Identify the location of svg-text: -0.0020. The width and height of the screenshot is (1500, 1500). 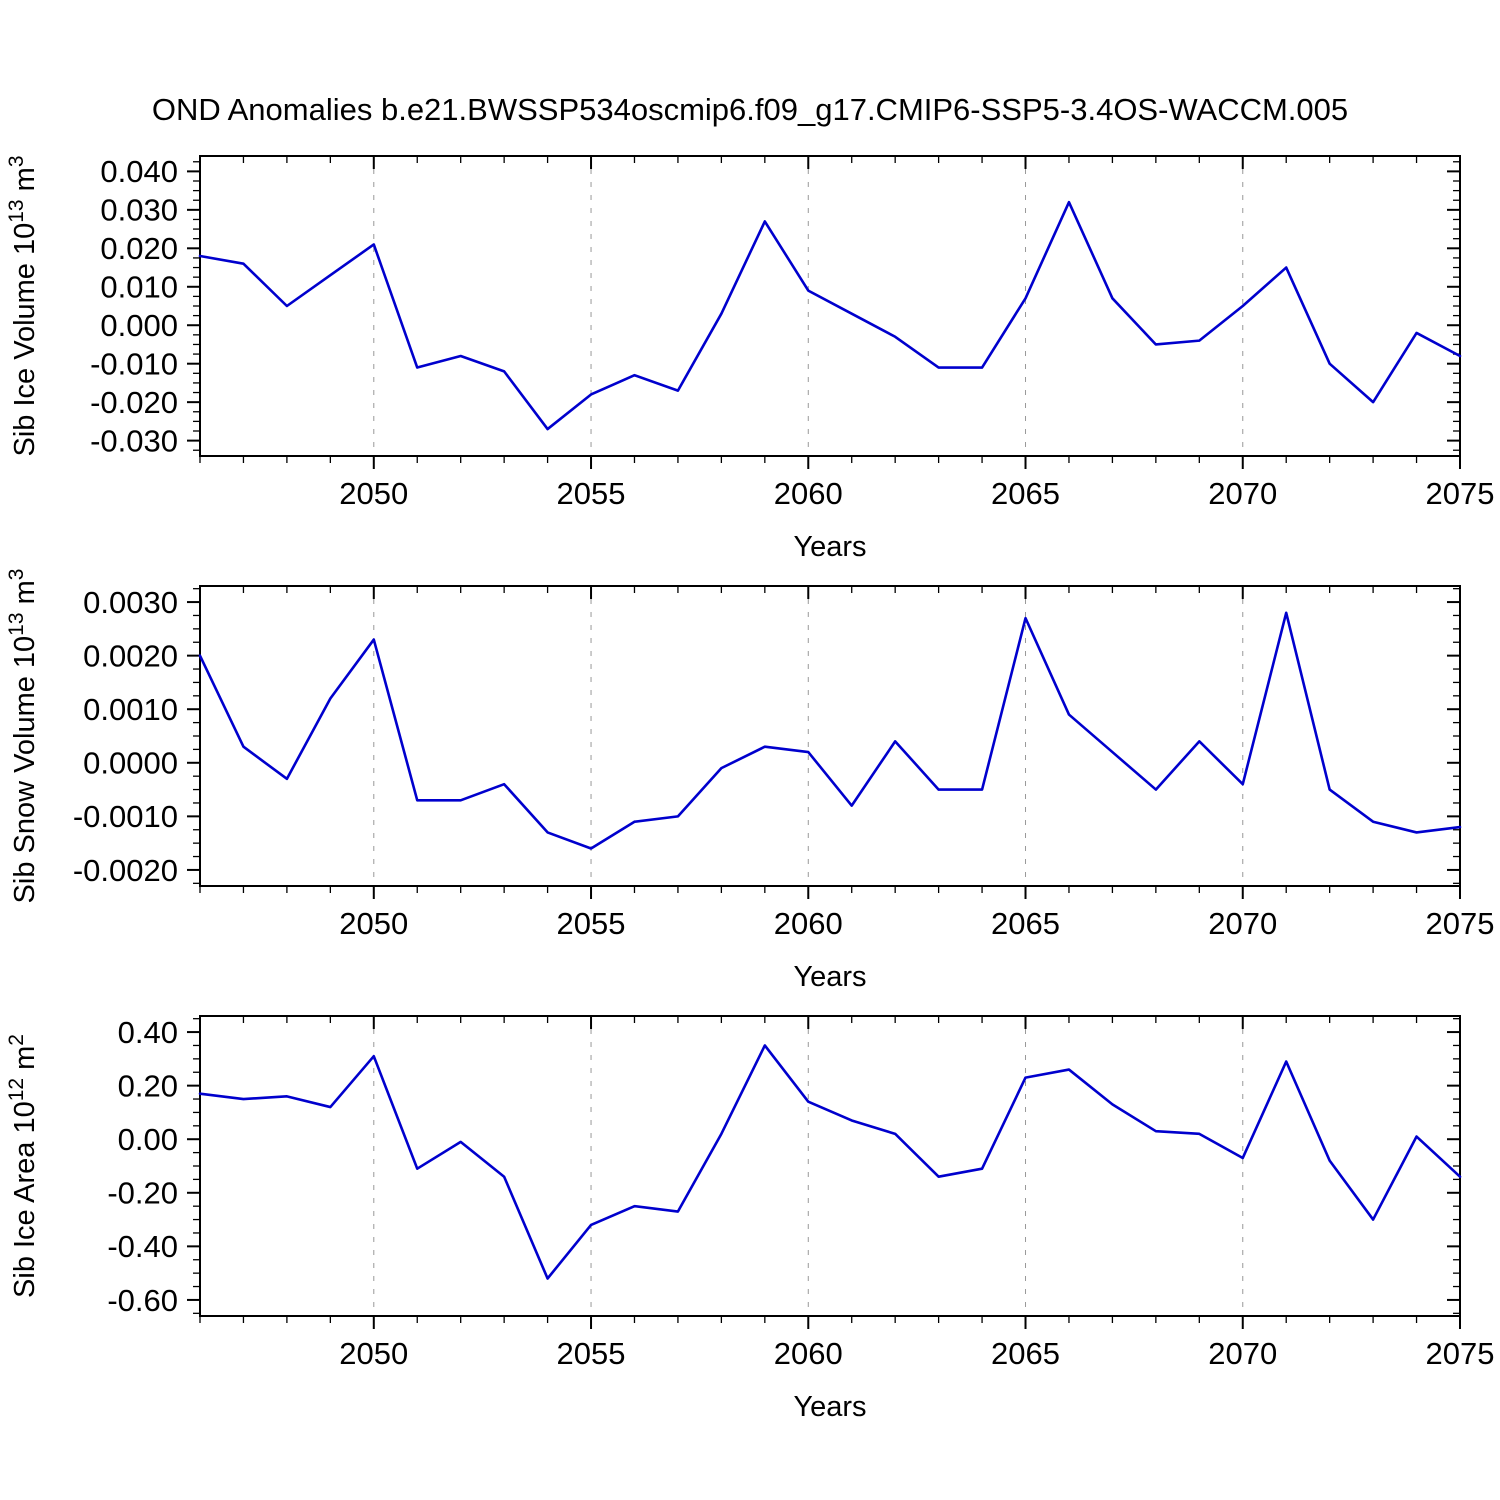
(125, 870).